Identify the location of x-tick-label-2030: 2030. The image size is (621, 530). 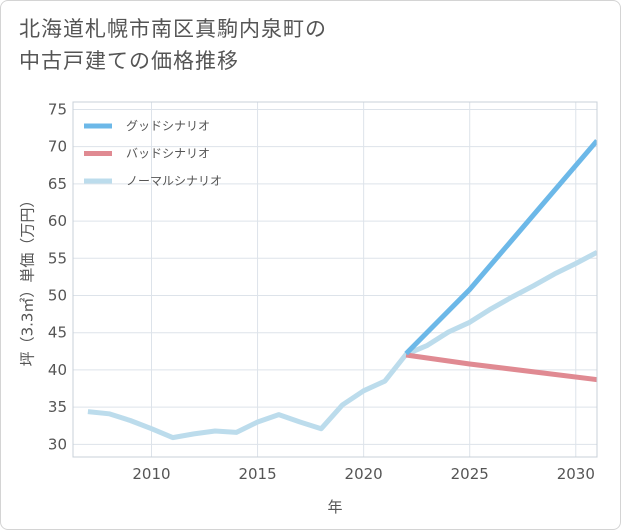
(576, 474).